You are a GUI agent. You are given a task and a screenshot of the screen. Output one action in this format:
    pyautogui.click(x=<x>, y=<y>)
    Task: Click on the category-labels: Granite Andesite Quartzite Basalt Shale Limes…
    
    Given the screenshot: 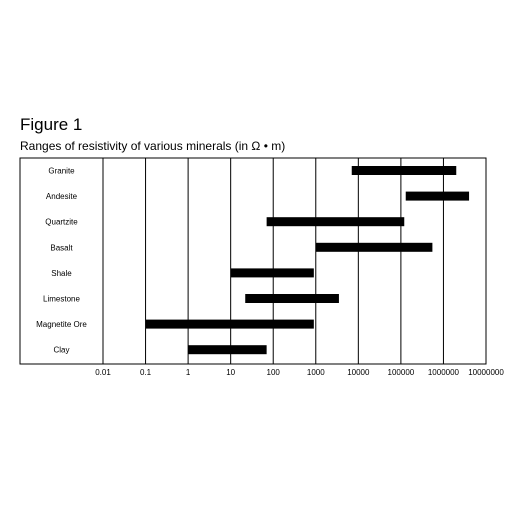 What is the action you would take?
    pyautogui.click(x=61, y=261)
    